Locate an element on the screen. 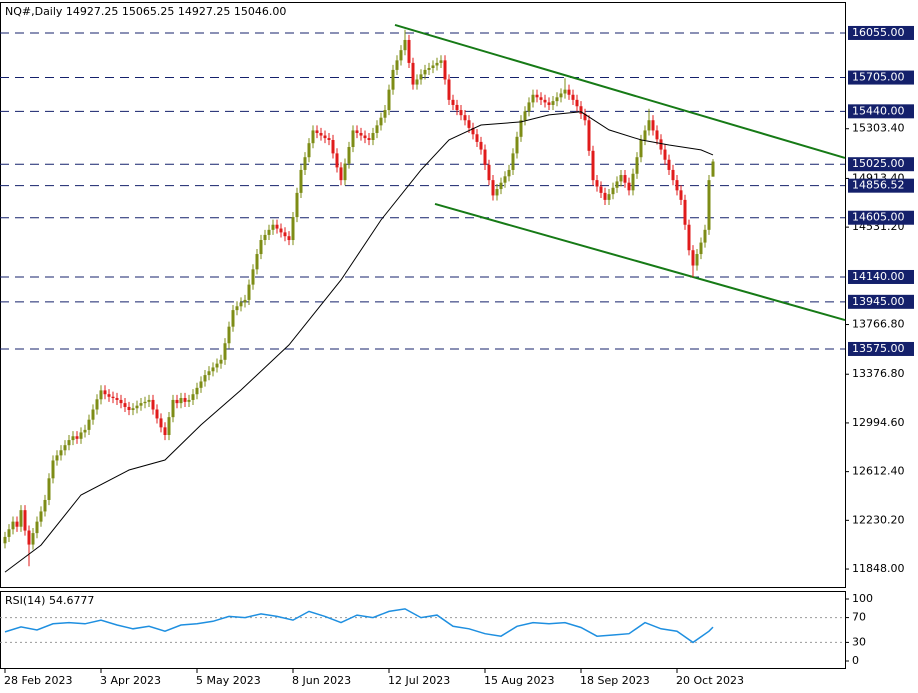 Image resolution: width=918 pixels, height=693 pixels. y-tick-label: 12230.20 is located at coordinates (878, 519).